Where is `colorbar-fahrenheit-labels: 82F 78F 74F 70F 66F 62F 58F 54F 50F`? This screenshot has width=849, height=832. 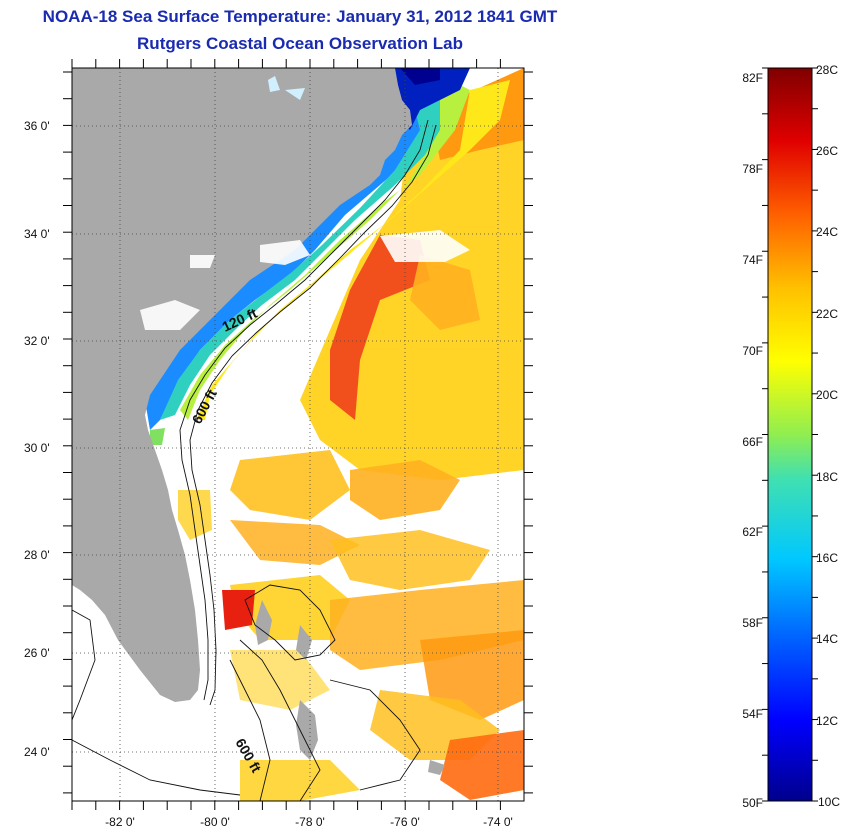 colorbar-fahrenheit-labels: 82F 78F 74F 70F 66F 62F 58F 54F 50F is located at coordinates (752, 440).